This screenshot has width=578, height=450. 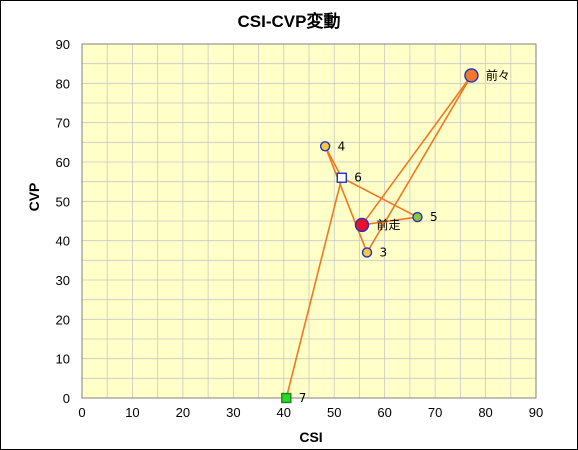 What do you see at coordinates (63, 280) in the screenshot?
I see `y-tick-label: 30` at bounding box center [63, 280].